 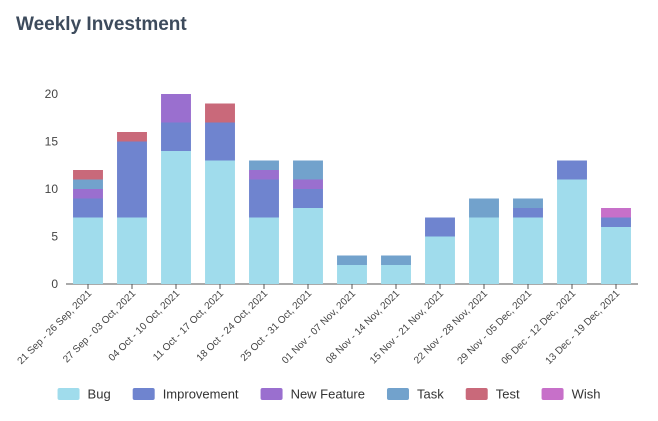 I want to click on x-tick-label: 06 Dec - 12 Dec, 2021, so click(x=539, y=327).